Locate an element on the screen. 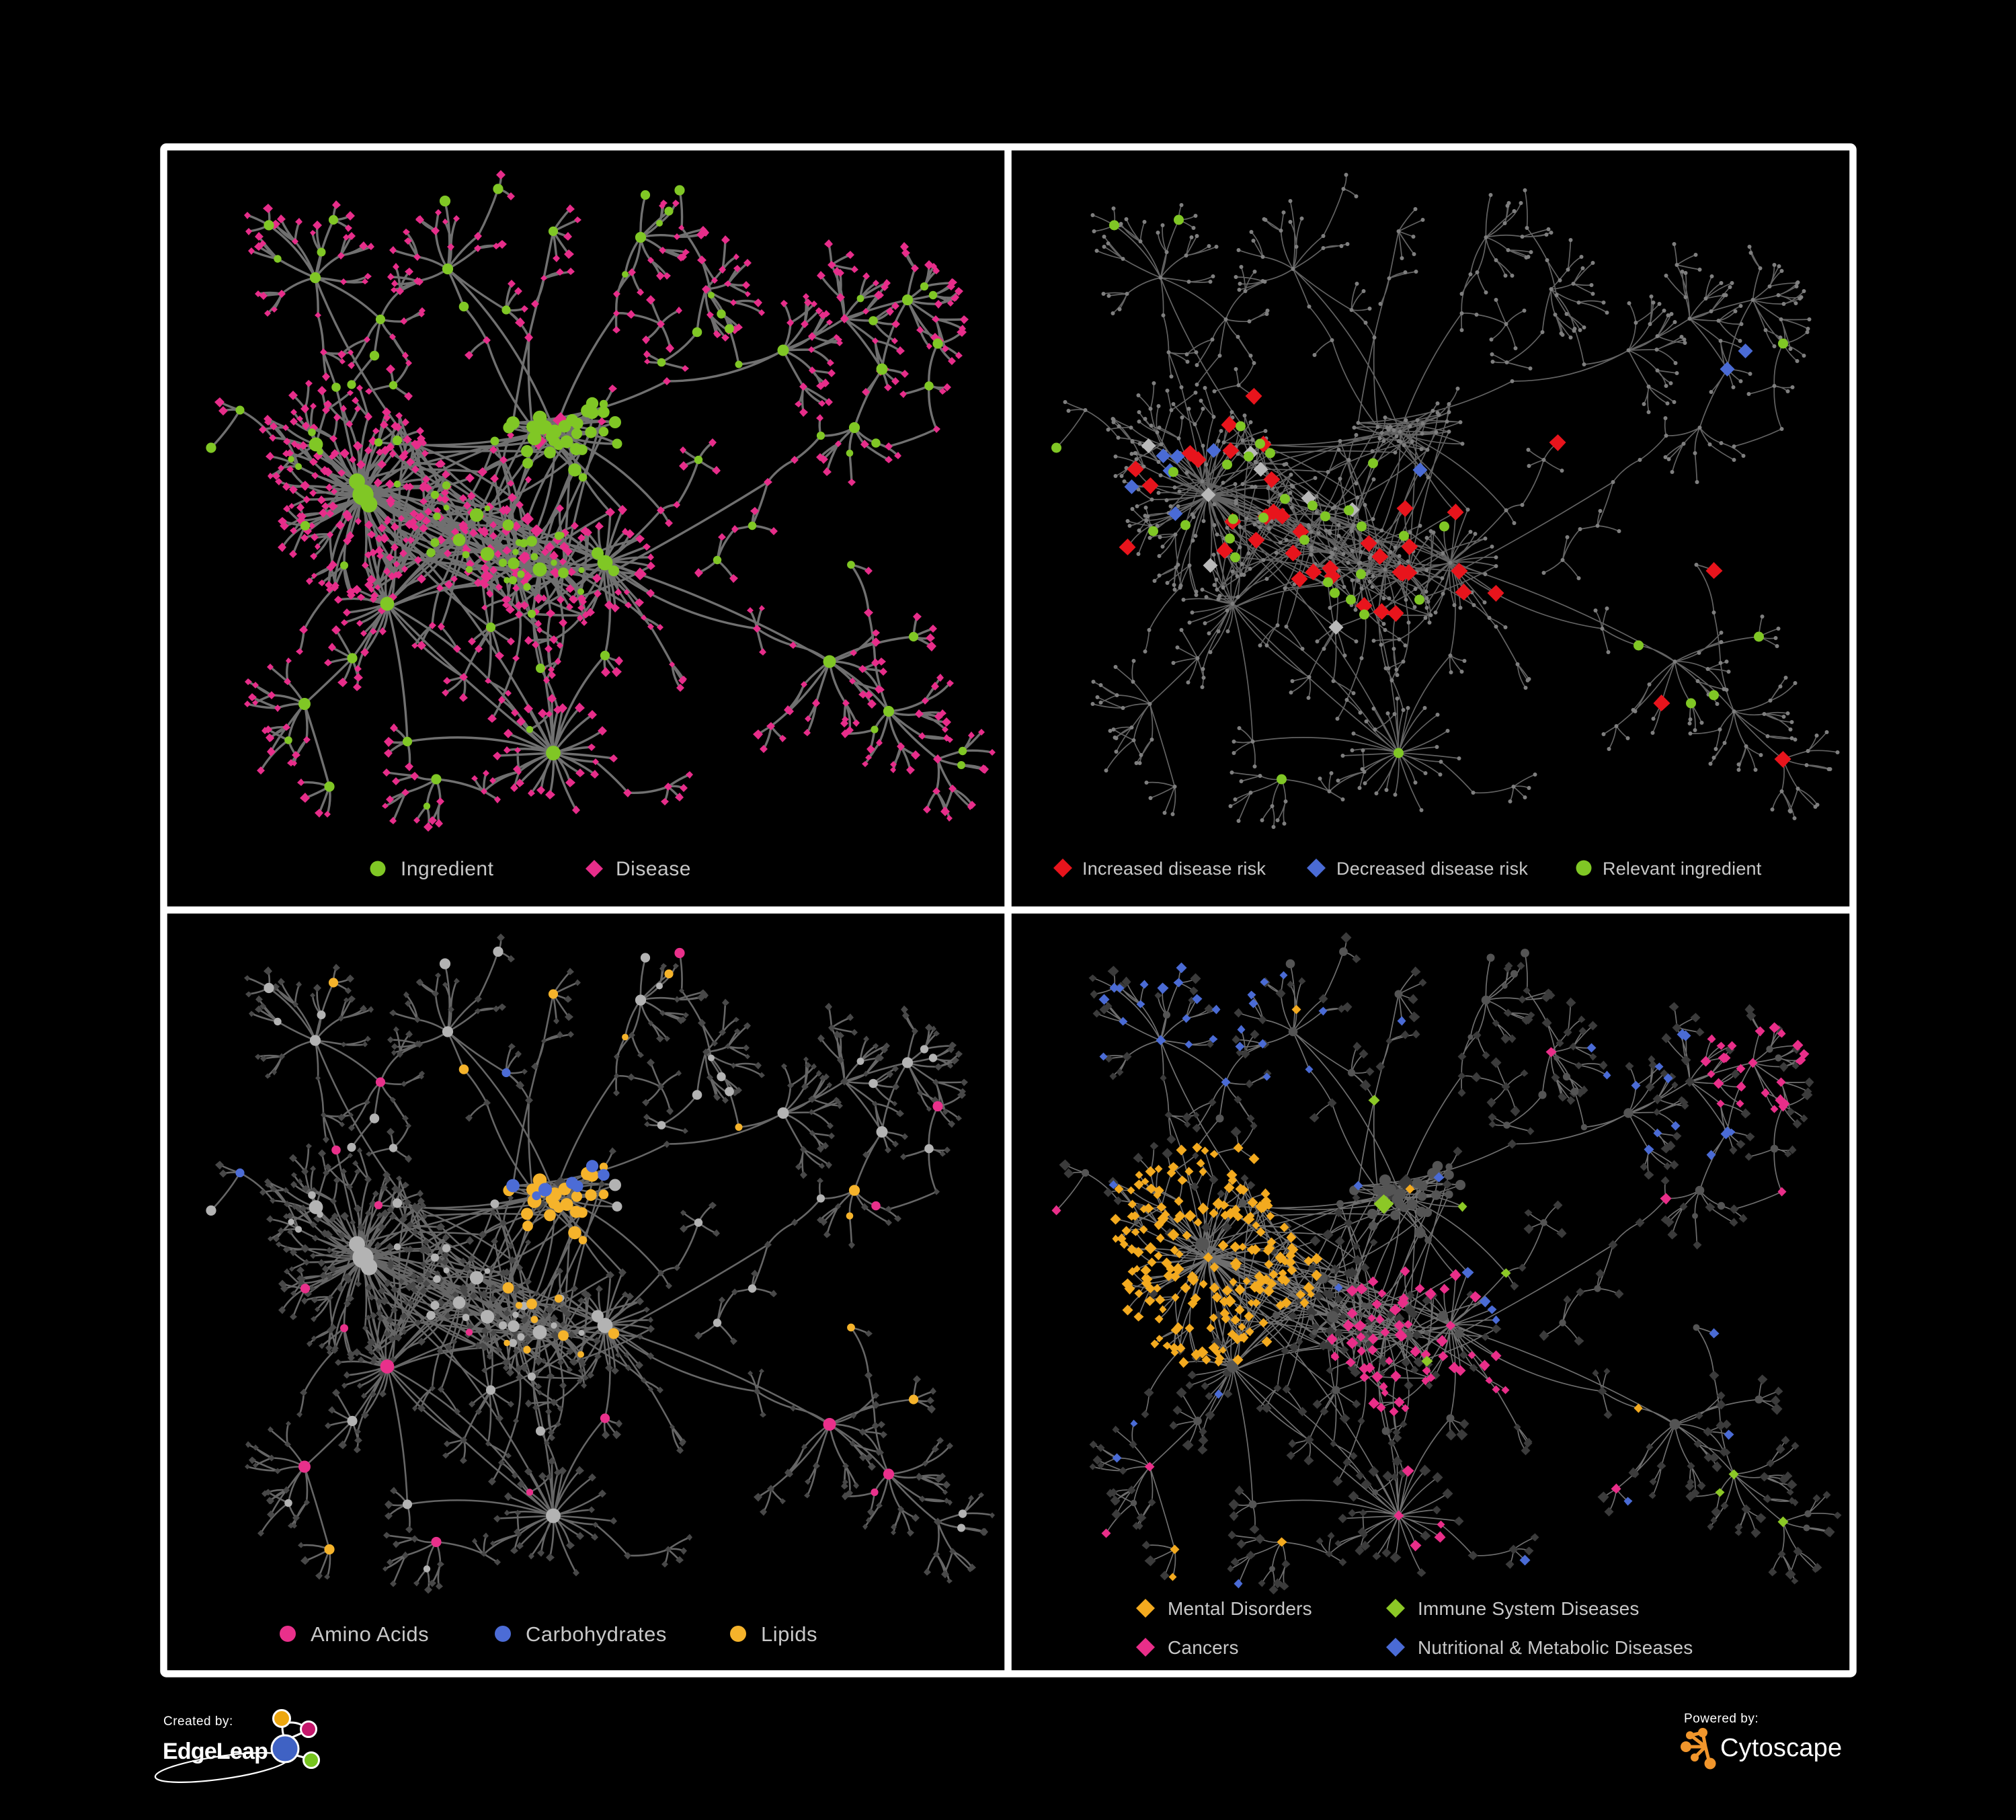  svg-text: Increased disease risk is located at coordinates (1174, 869).